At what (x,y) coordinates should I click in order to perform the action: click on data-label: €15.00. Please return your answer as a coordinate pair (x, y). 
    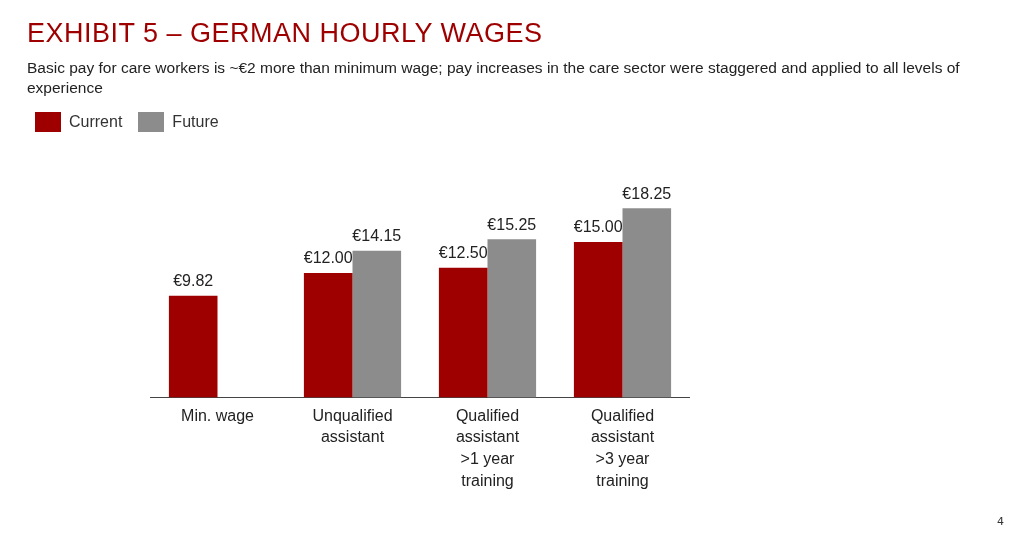
    Looking at the image, I should click on (598, 227).